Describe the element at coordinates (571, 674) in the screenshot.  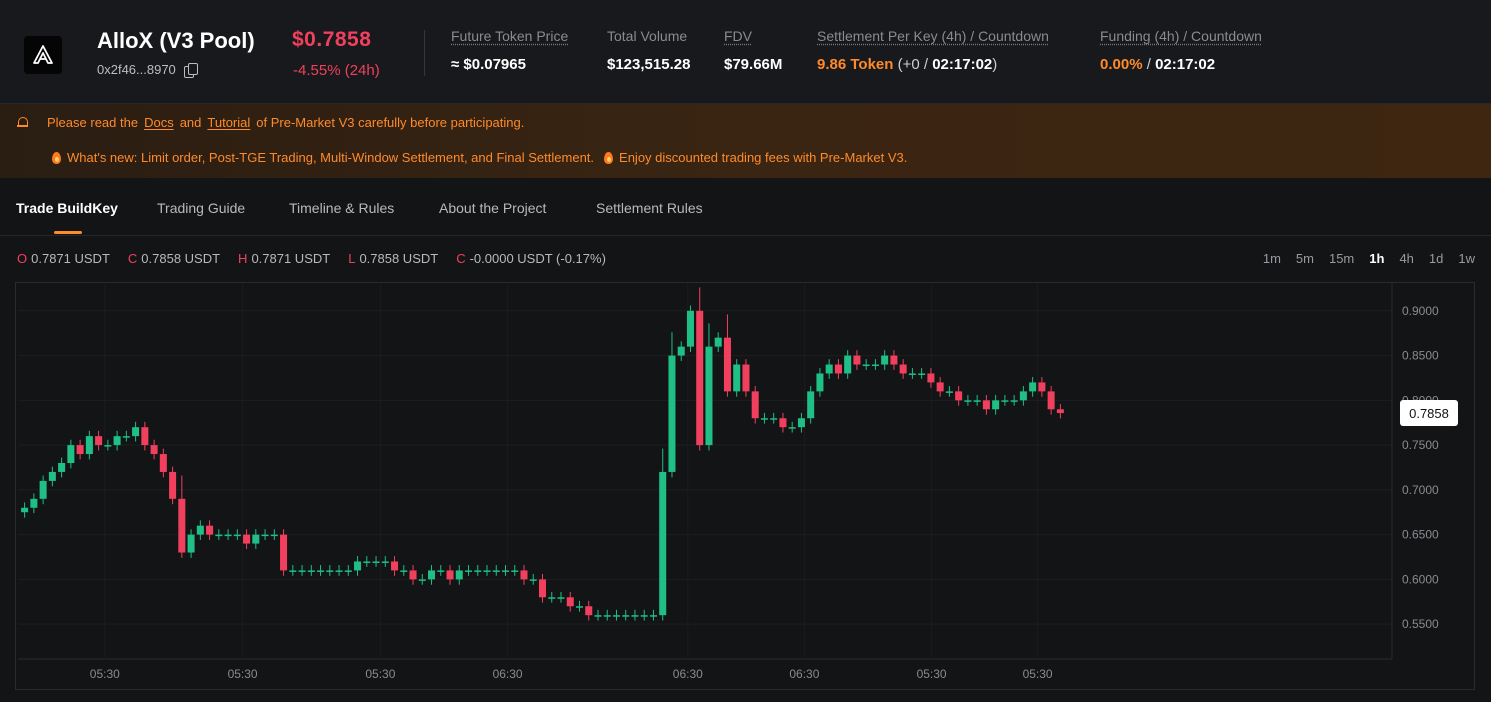
I see `x-axis: 05:30 05:30 05:30 06:30 06:30 06:30 05:30 05:30` at that location.